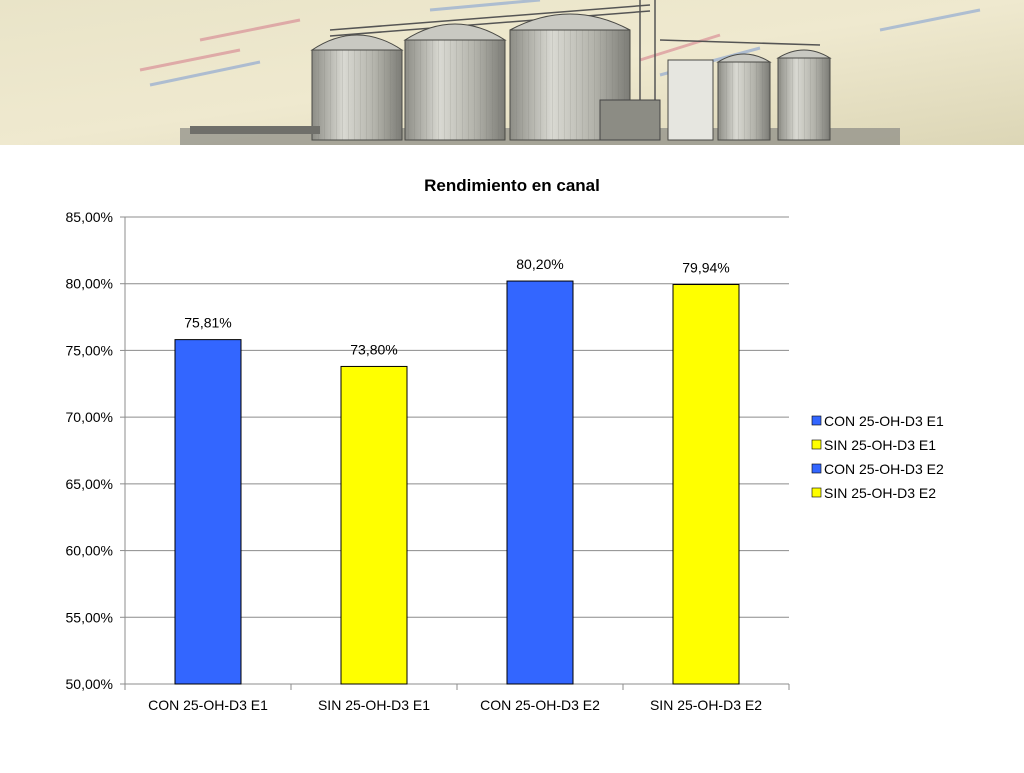 The width and height of the screenshot is (1024, 773). I want to click on legend-label: SIN 25-OH-D3 E2, so click(880, 493).